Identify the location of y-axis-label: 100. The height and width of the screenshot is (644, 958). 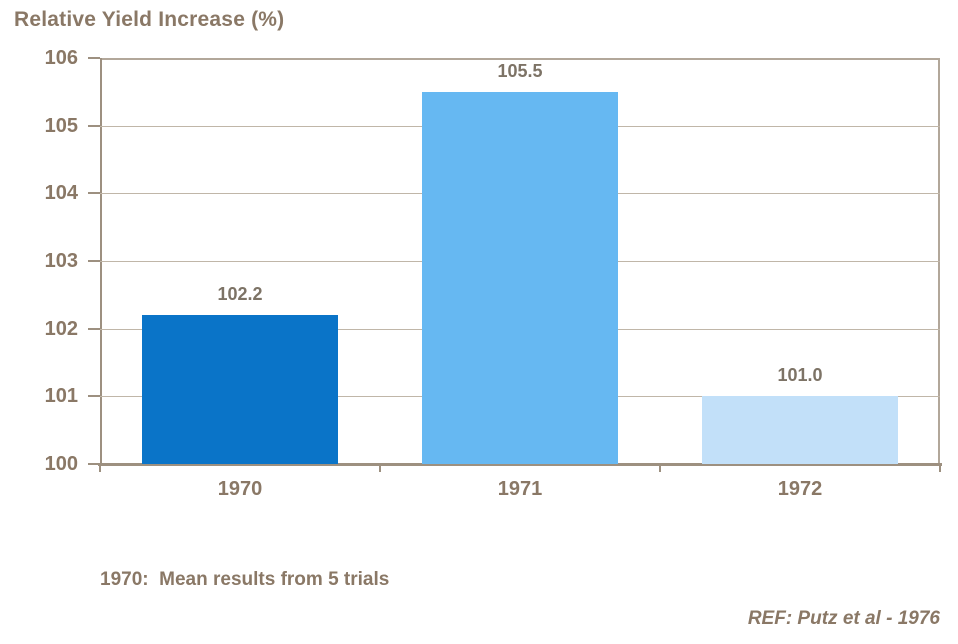
(61, 464).